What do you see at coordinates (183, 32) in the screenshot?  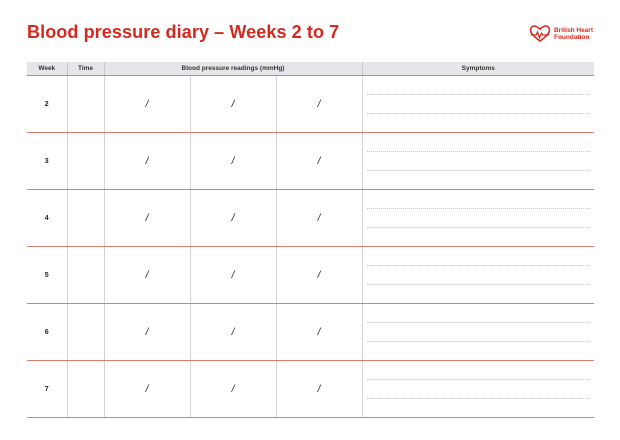 I see `page-title: Blood pressure diary – Weeks 2 to 7` at bounding box center [183, 32].